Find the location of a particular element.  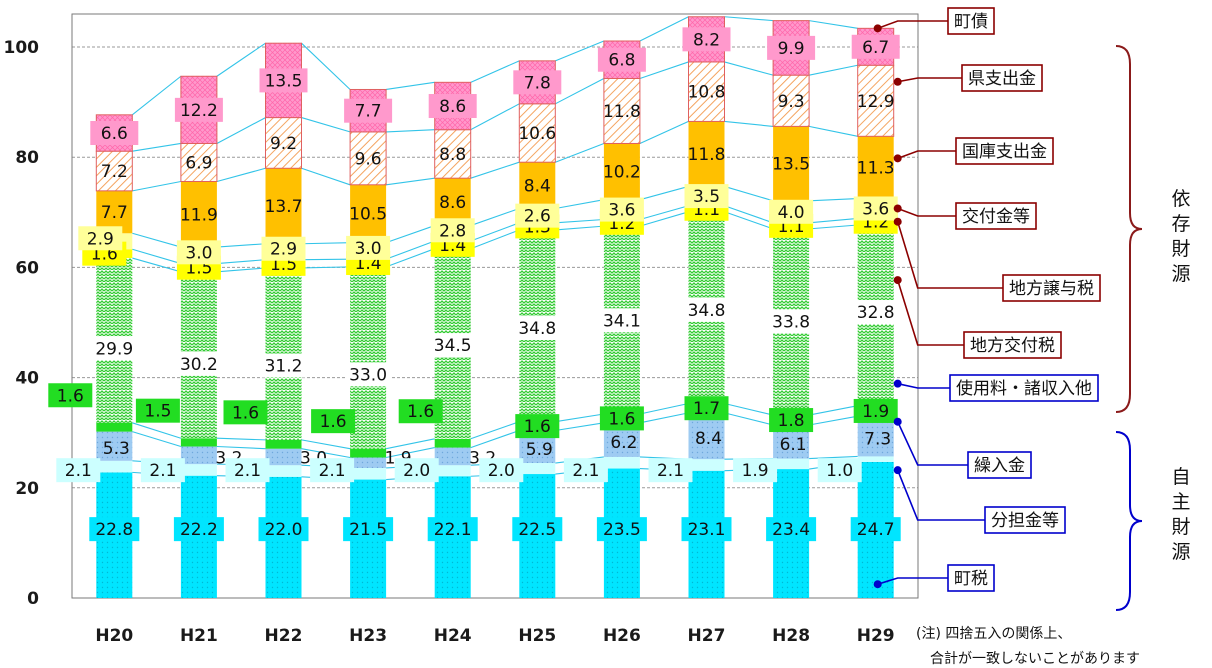

data-label: 7.3 is located at coordinates (877, 439).